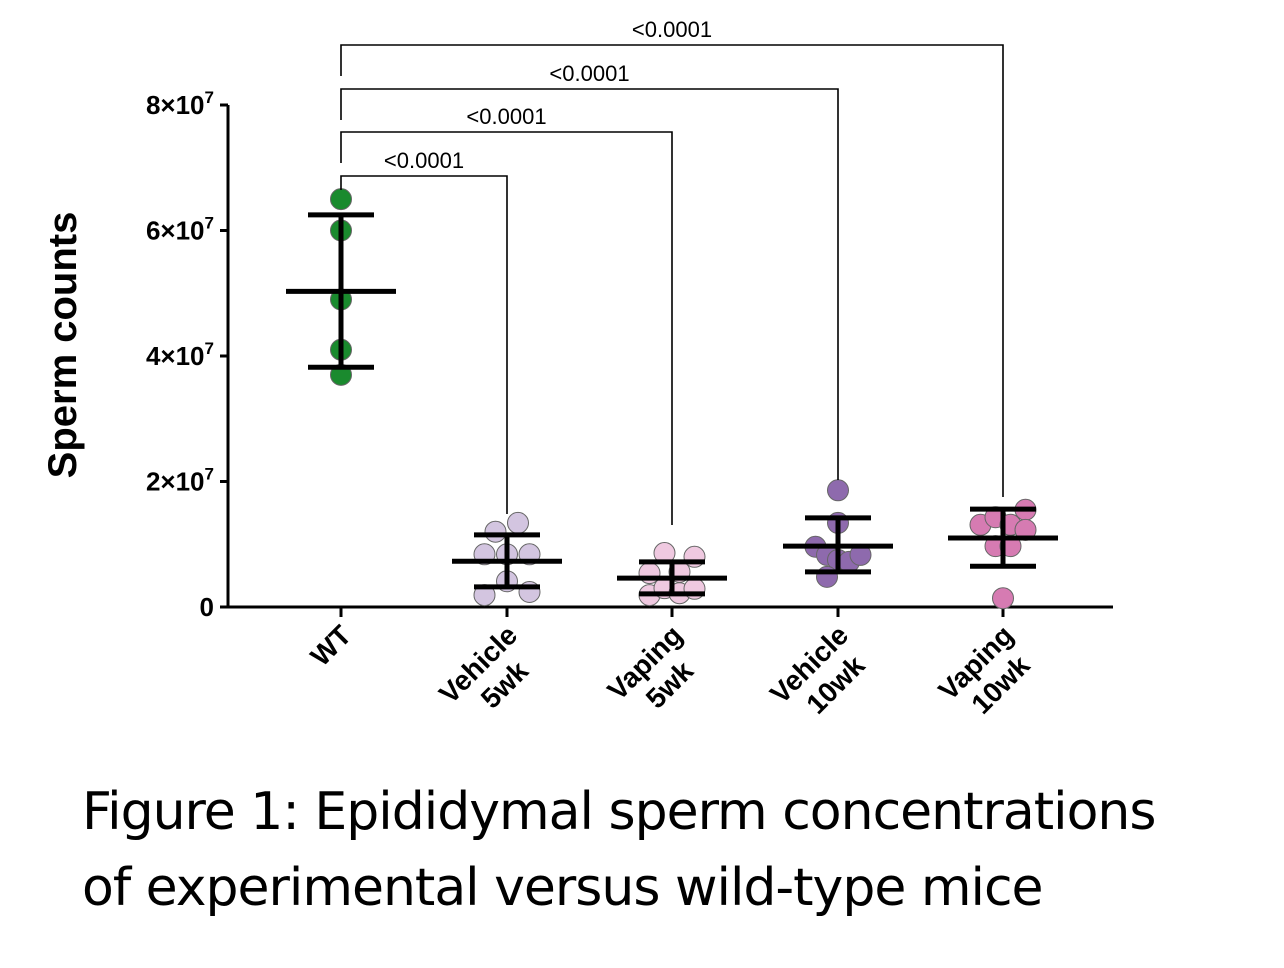  Describe the element at coordinates (207, 607) in the screenshot. I see `y-tick-label: 0` at that location.